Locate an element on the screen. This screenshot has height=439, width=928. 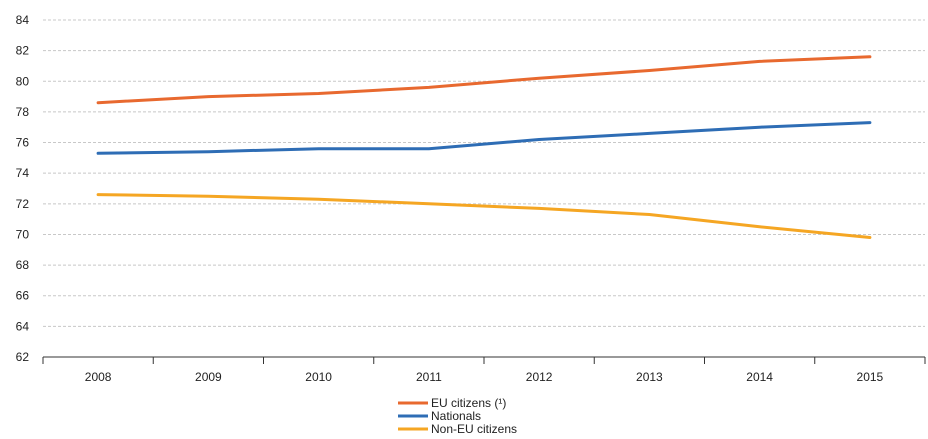
y-tick-label: 78 is located at coordinates (23, 112).